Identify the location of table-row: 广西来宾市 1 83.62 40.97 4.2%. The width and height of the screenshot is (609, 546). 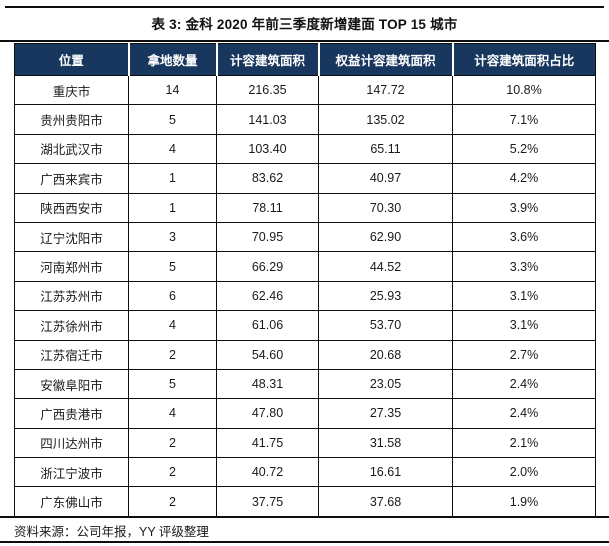
(305, 178).